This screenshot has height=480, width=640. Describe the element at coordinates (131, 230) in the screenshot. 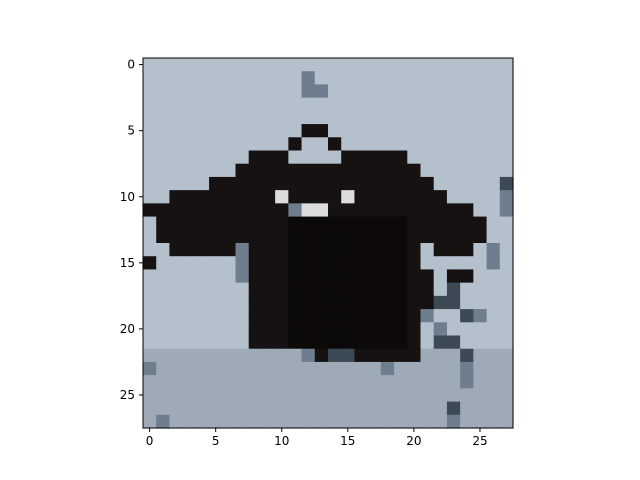

I see `y-axis-ticks: 0 5 10 15 20 25` at that location.